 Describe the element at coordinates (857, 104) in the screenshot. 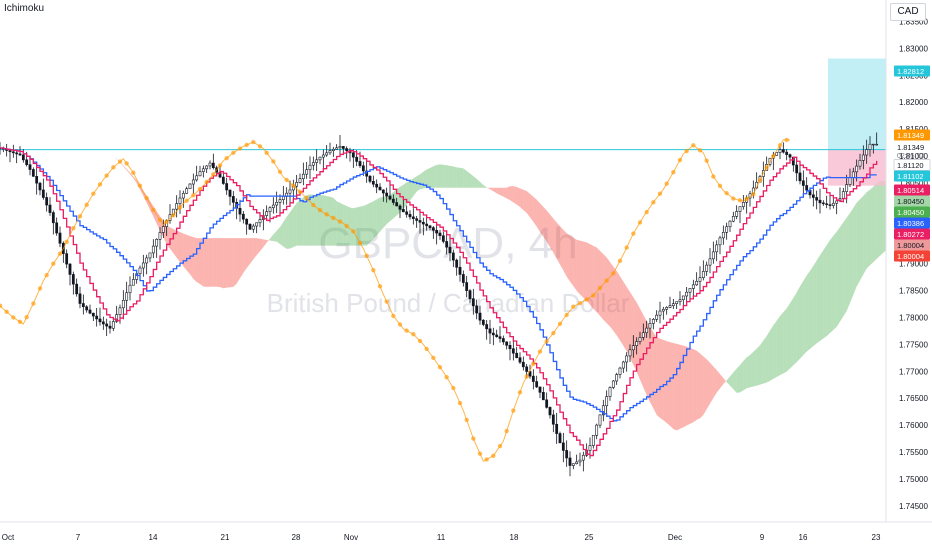

I see `target-zone` at that location.